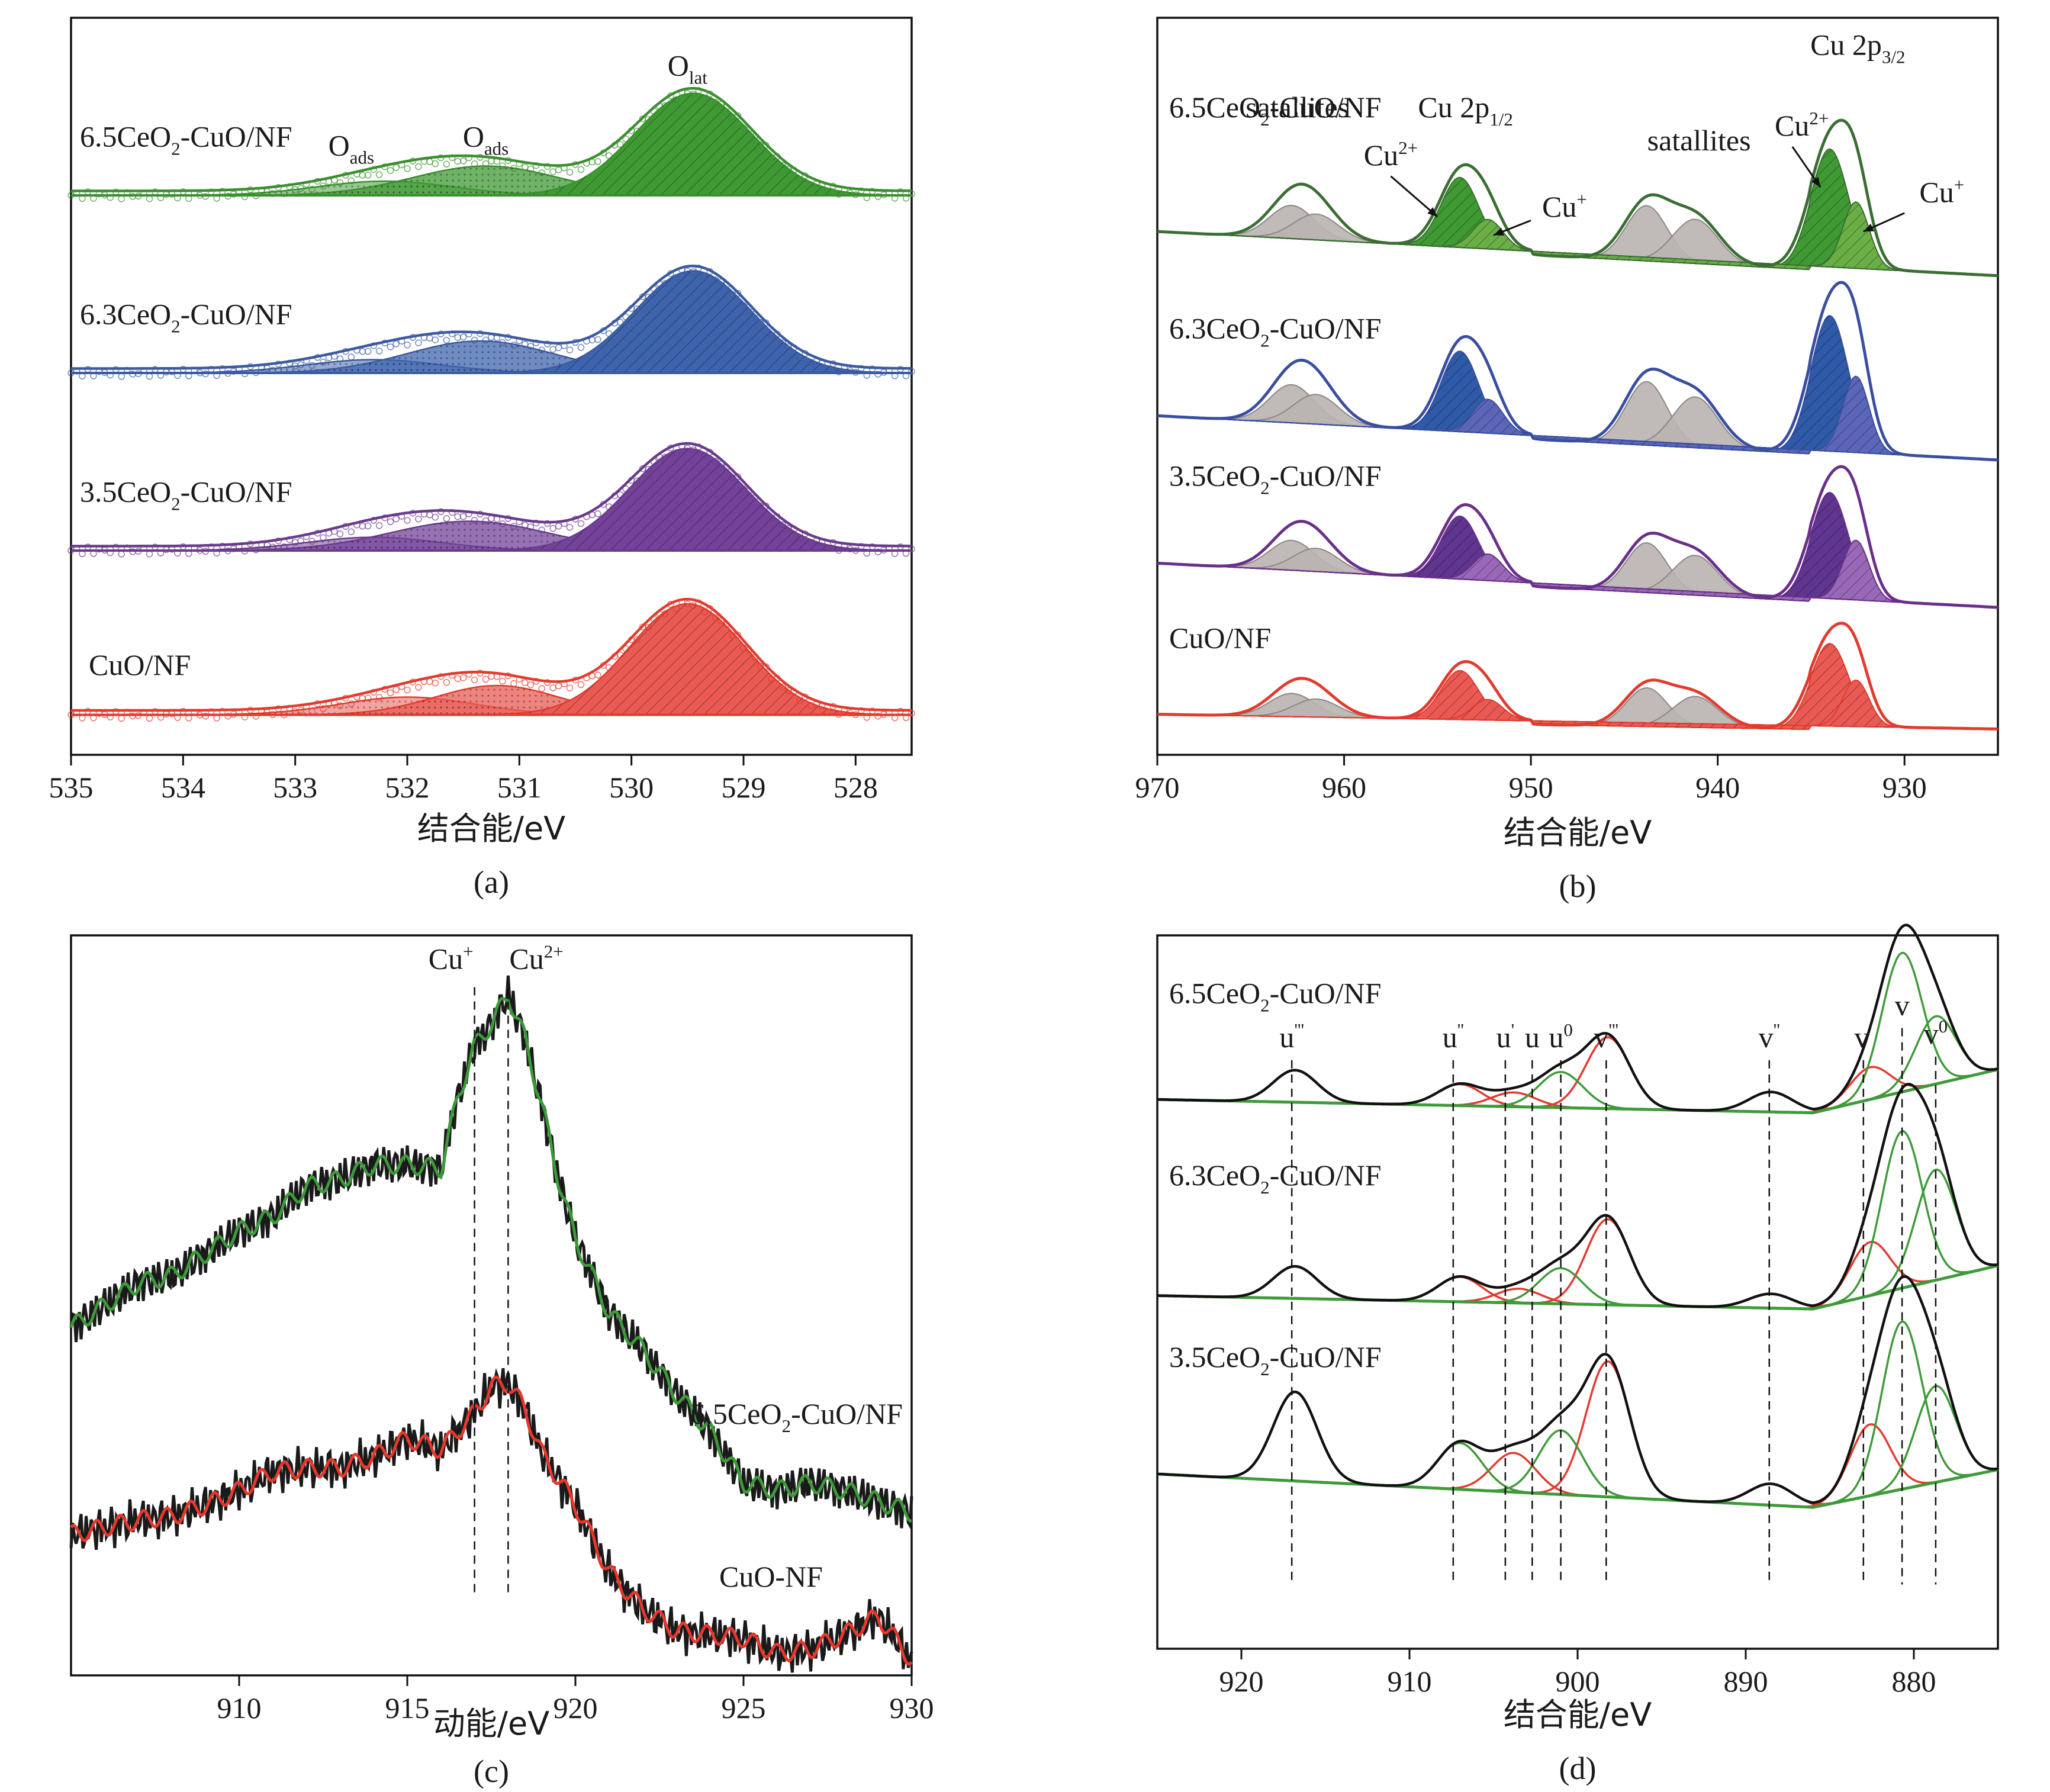 The width and height of the screenshot is (2050, 1792). Describe the element at coordinates (575, 1700) in the screenshot. I see `panel-c-x-axis: 910 915 920 925 930` at that location.